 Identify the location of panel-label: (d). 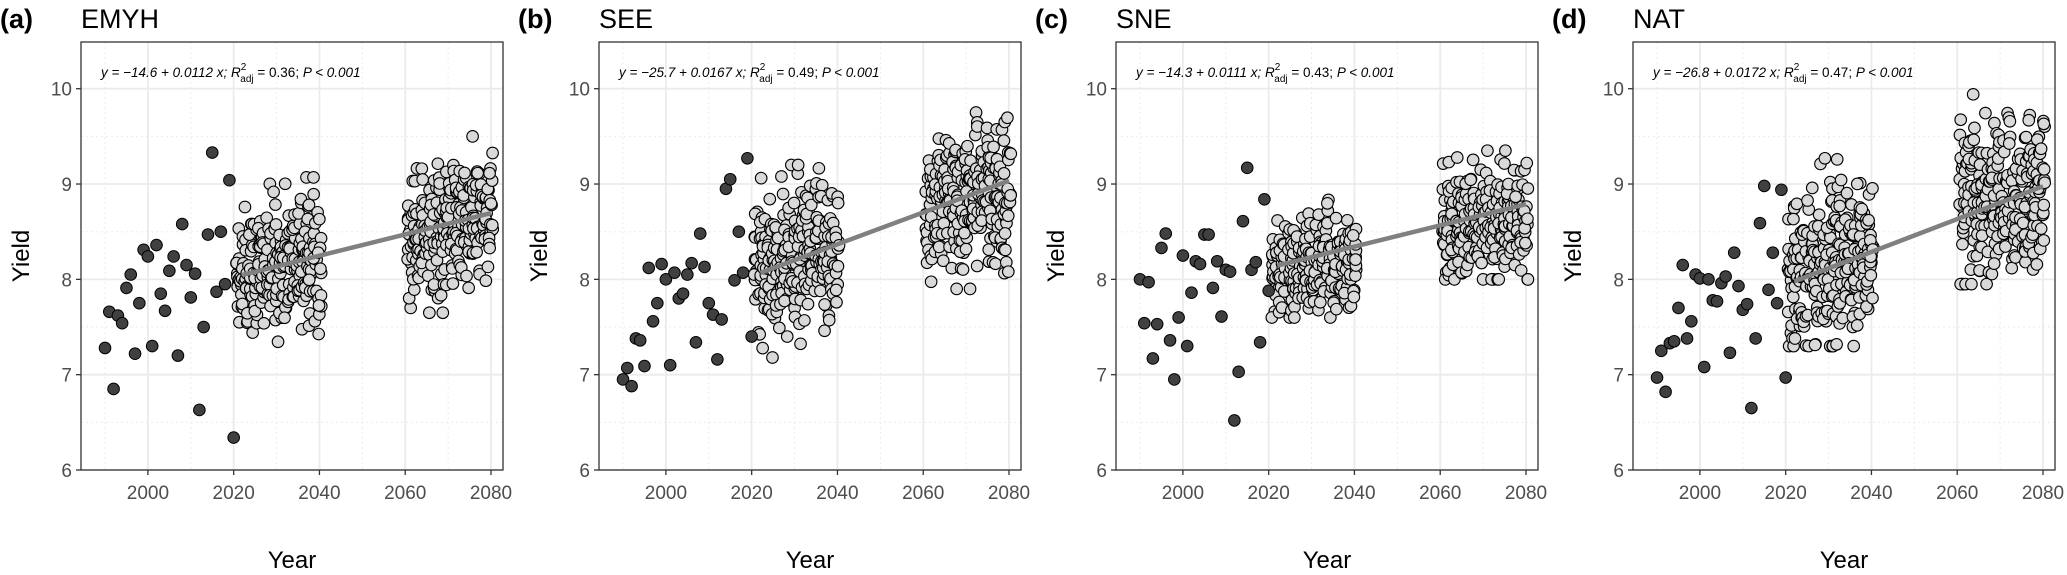
(1569, 19).